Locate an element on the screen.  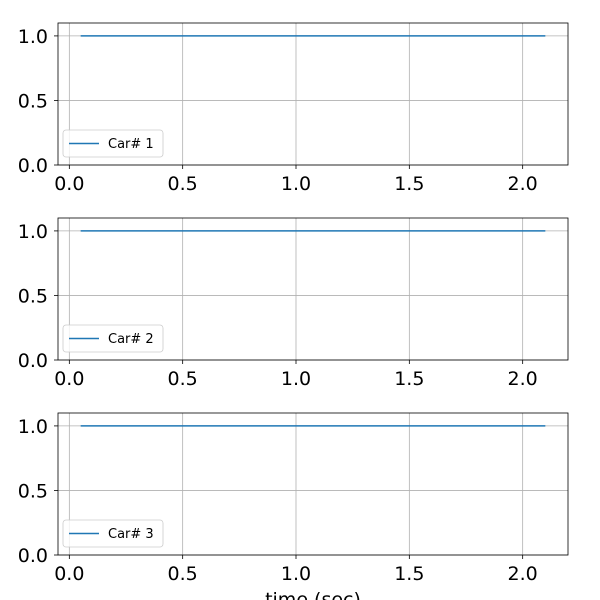
legend: Car# 3 is located at coordinates (113, 533).